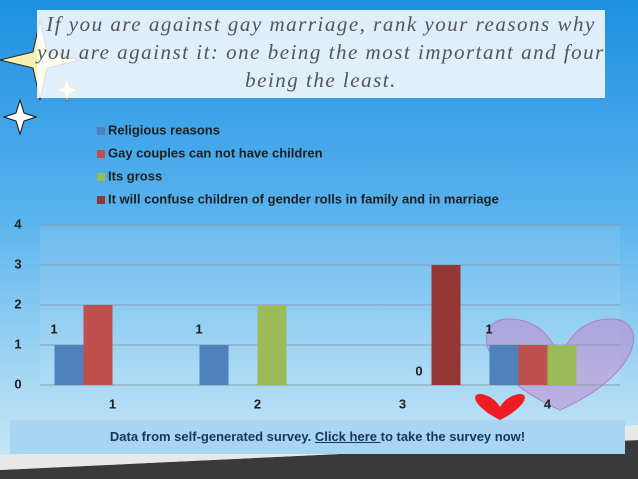 The image size is (638, 479). Describe the element at coordinates (112, 403) in the screenshot. I see `x-tick-label: 1` at that location.